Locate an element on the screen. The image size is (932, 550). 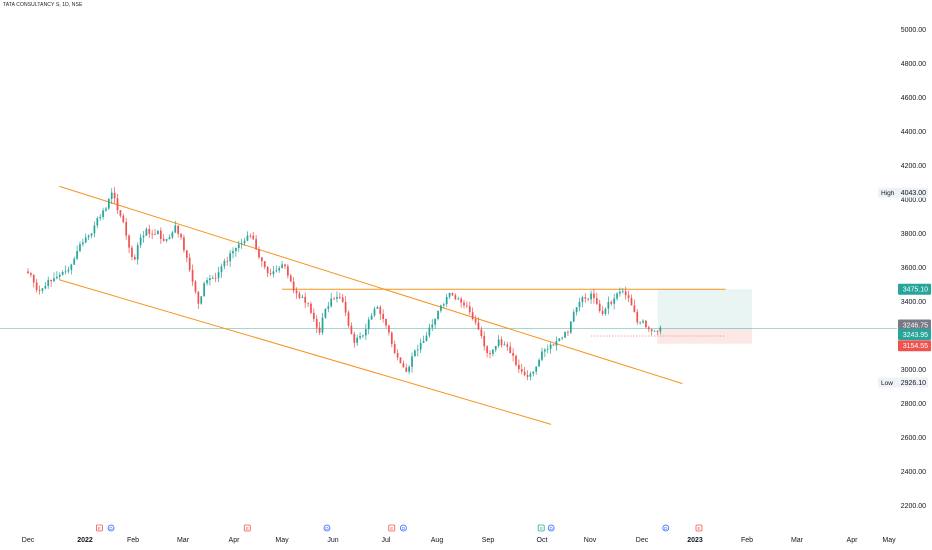
y-tick-label: 4000.00 is located at coordinates (913, 200).